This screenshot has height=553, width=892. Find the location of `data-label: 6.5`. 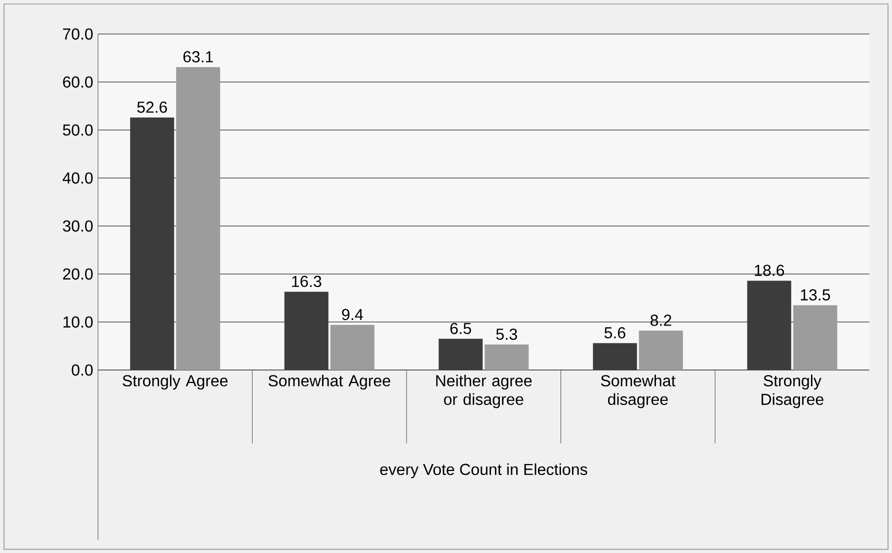

data-label: 6.5 is located at coordinates (461, 328).